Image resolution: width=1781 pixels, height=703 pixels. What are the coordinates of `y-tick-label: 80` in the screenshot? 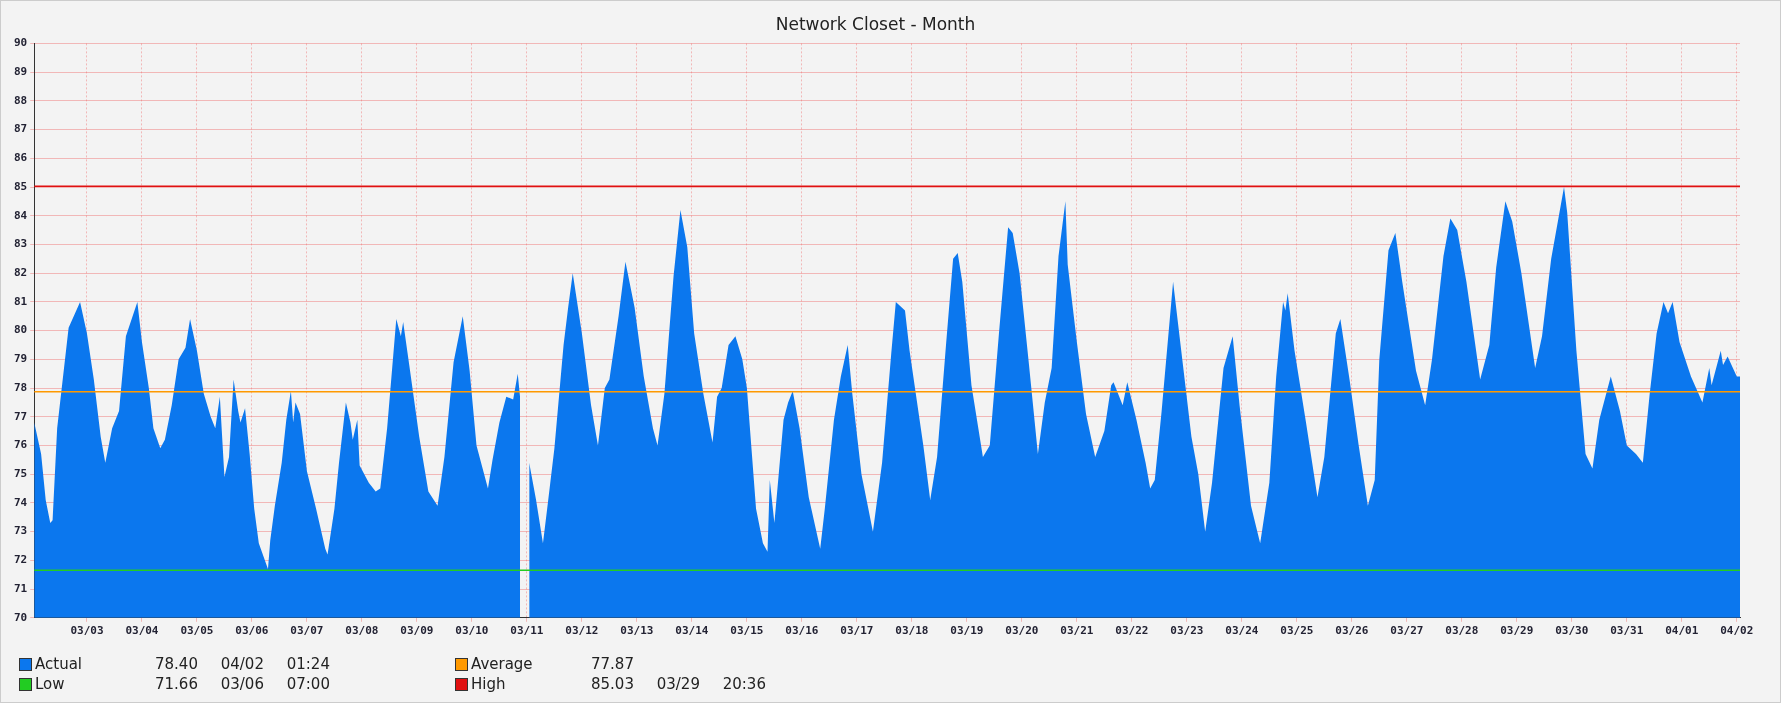 It's located at (21, 330).